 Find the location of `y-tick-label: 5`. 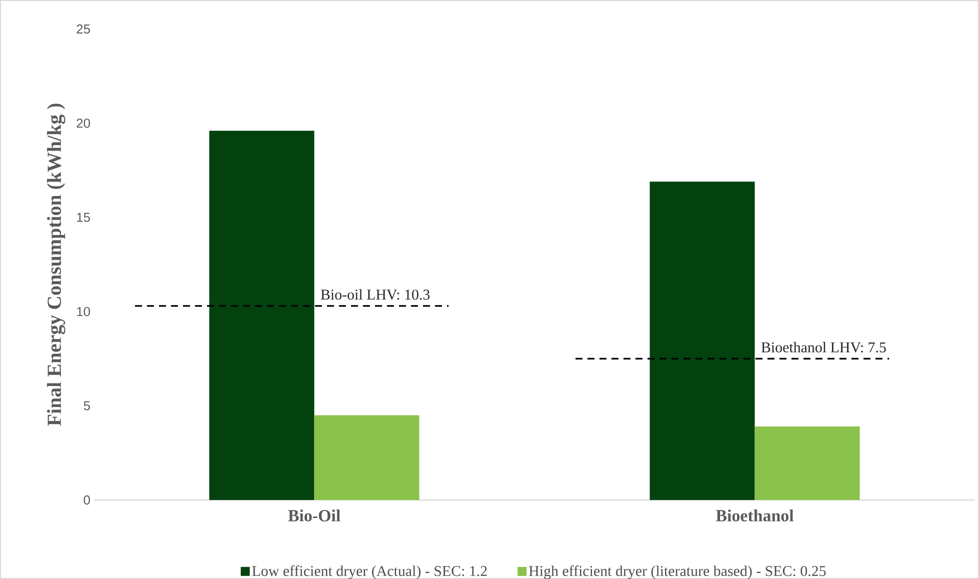

y-tick-label: 5 is located at coordinates (87, 405).